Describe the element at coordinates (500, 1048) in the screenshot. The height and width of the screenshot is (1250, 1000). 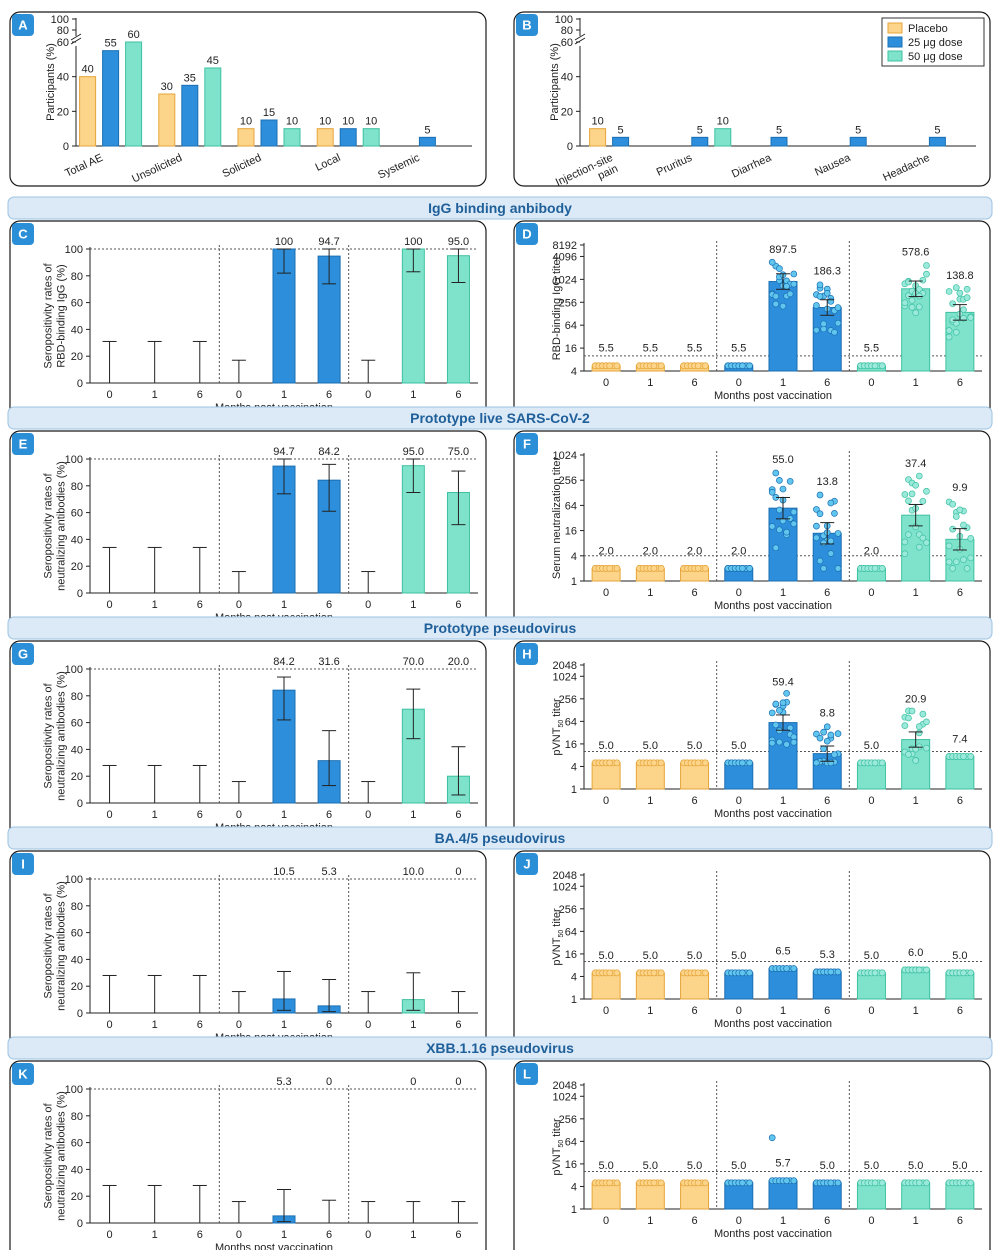
I see `section-band` at that location.